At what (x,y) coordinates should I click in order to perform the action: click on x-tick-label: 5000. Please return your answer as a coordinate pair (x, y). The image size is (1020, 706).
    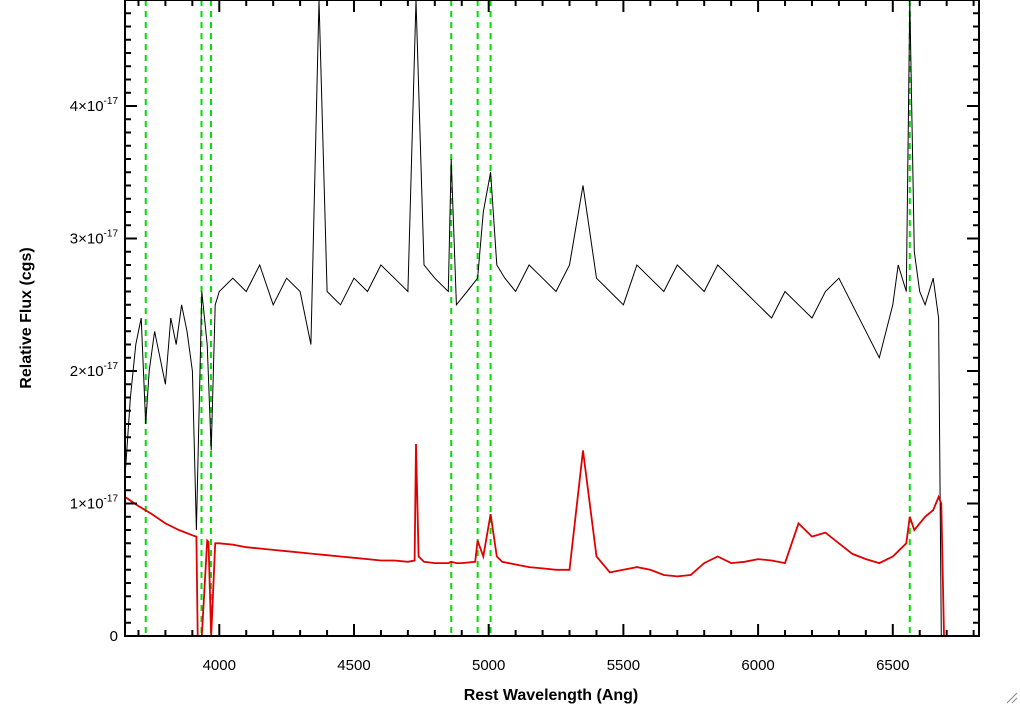
    Looking at the image, I should click on (488, 665).